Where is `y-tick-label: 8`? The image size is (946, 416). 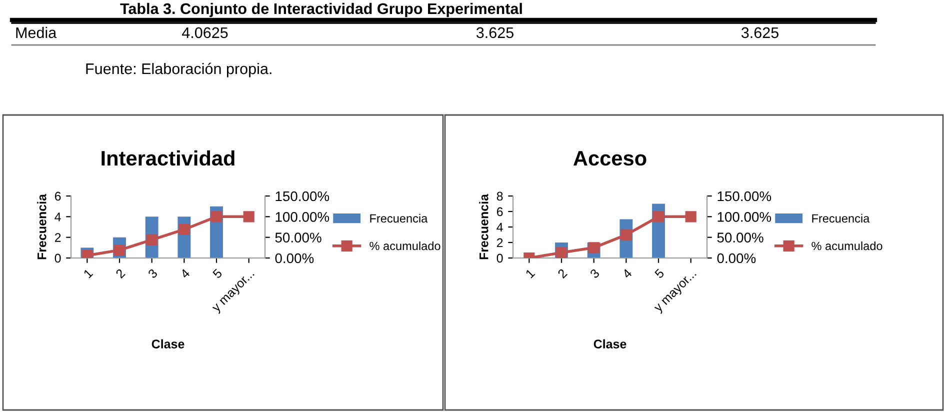
y-tick-label: 8 is located at coordinates (499, 196).